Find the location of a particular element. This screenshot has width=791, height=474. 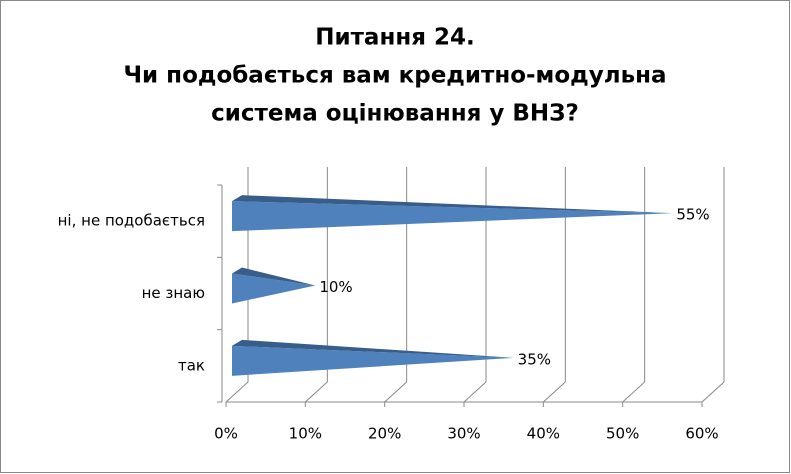

data-label: 10% is located at coordinates (335, 287).